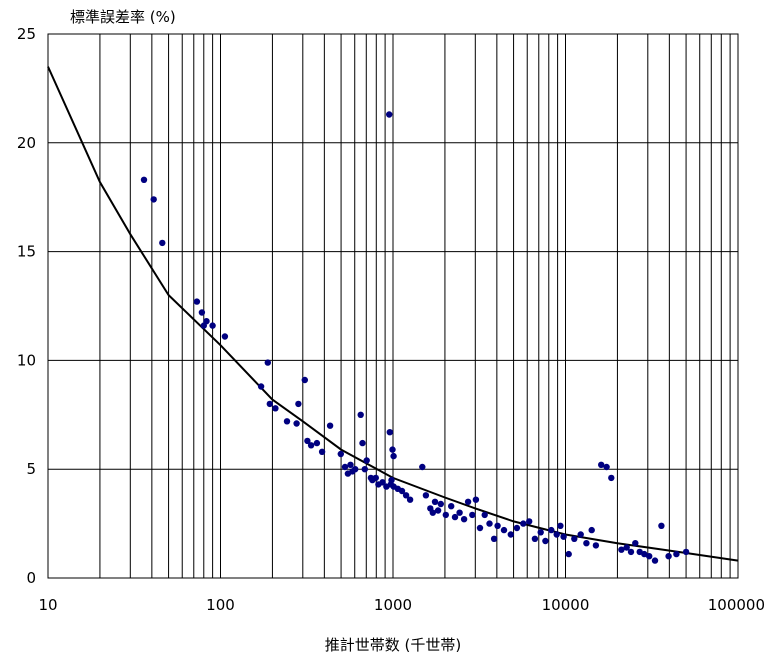  What do you see at coordinates (26, 34) in the screenshot?
I see `y-tick-label: 25` at bounding box center [26, 34].